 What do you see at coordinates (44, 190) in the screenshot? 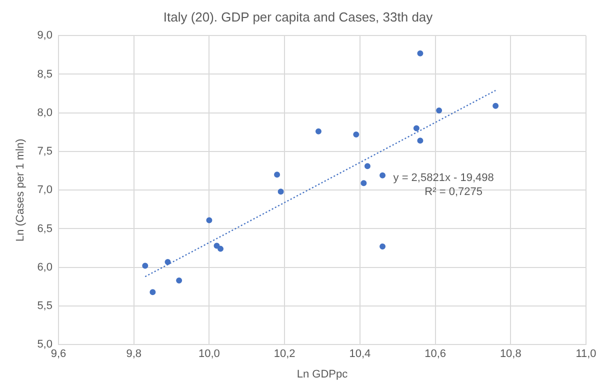
I see `y-tick-label: 7,0` at bounding box center [44, 190].